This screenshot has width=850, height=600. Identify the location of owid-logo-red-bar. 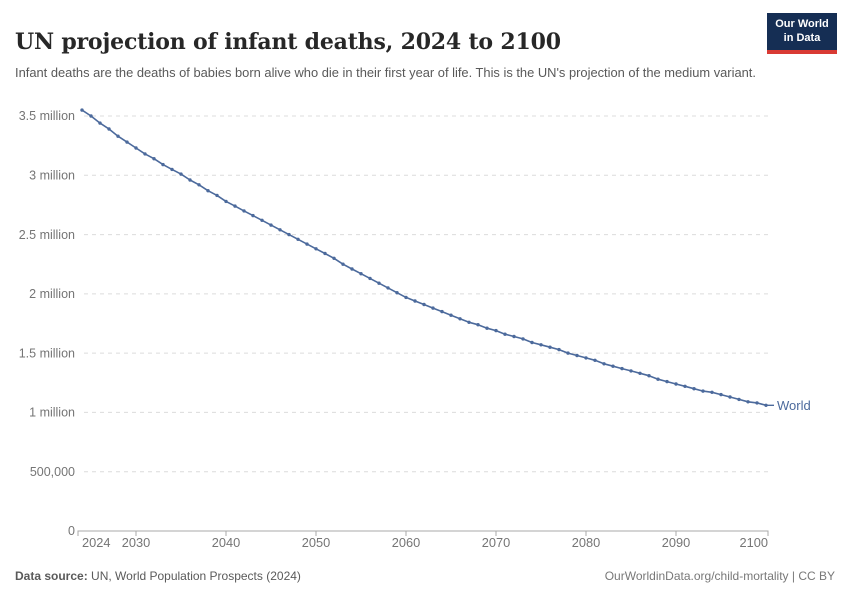
(802, 51).